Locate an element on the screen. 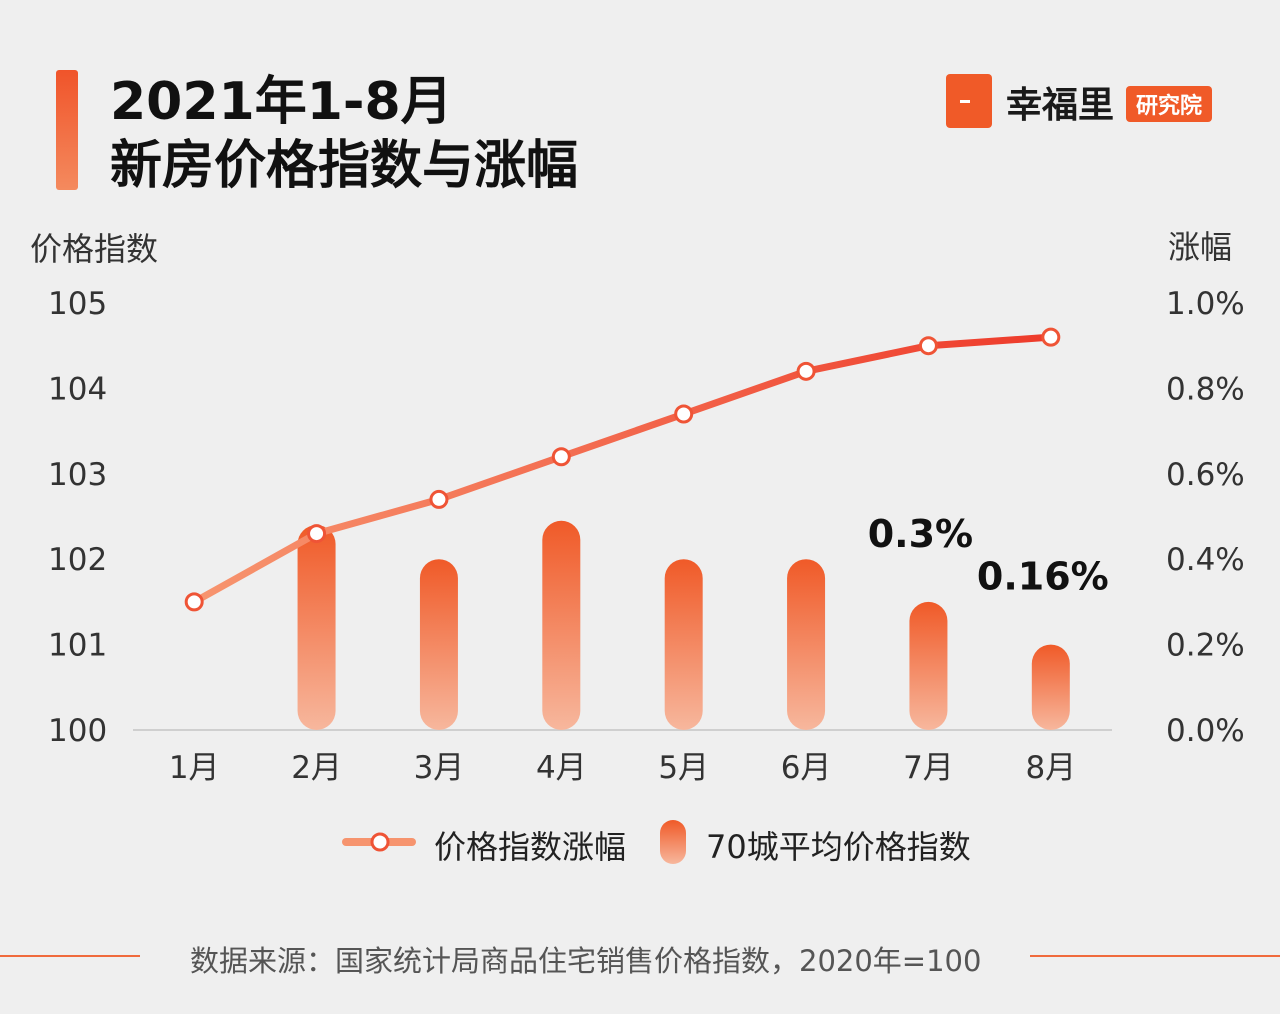 This screenshot has width=1280, height=1014. title-line-2: 新房价格指数与涨幅 is located at coordinates (344, 166).